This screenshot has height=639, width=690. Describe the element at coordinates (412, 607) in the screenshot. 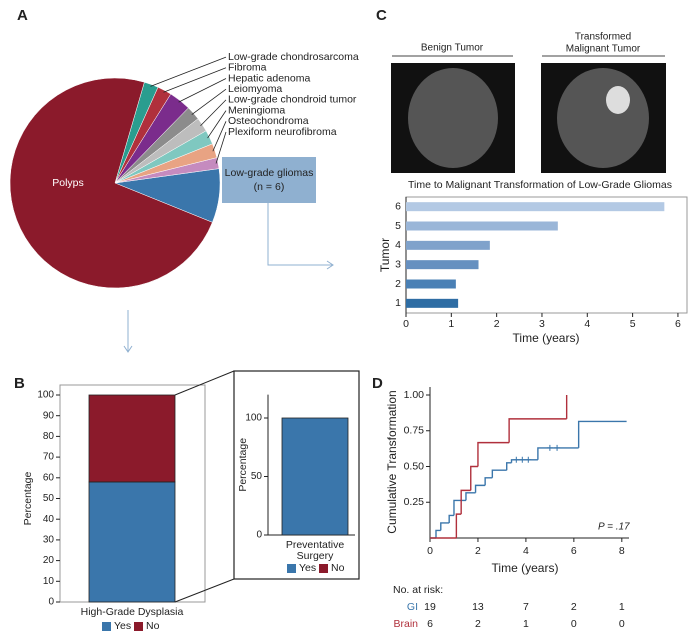

I see `risk-row-label: GI` at that location.